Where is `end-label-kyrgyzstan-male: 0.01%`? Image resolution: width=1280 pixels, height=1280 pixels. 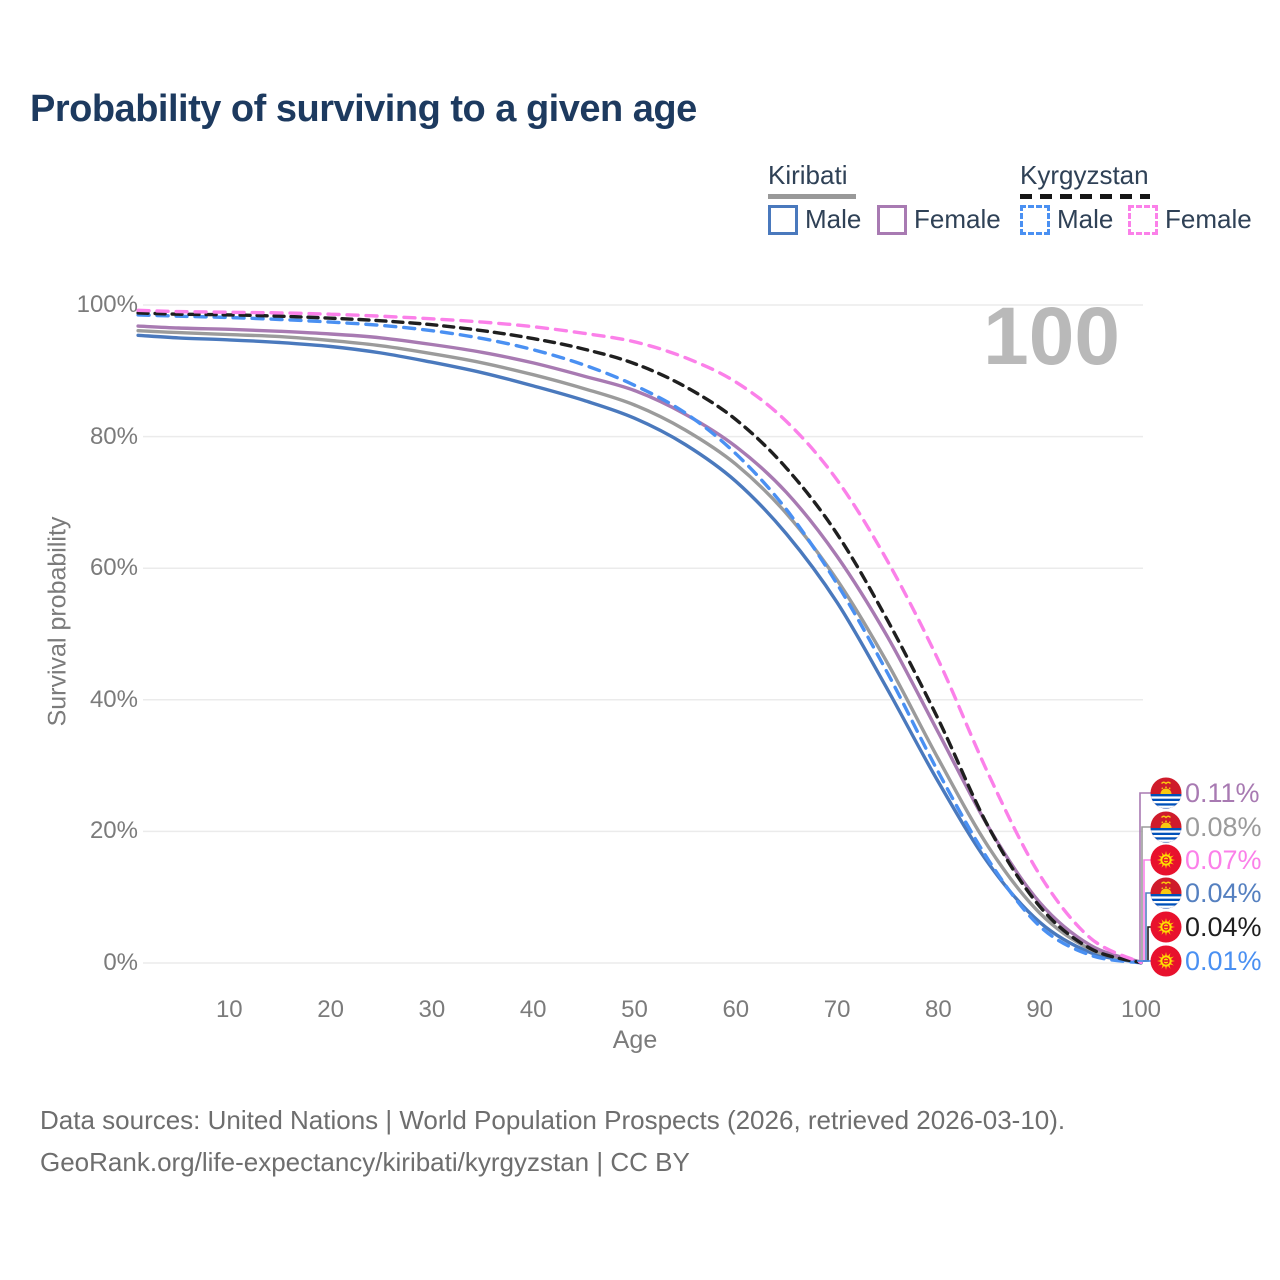
end-label-kyrgyzstan-male: 0.01% is located at coordinates (1206, 961).